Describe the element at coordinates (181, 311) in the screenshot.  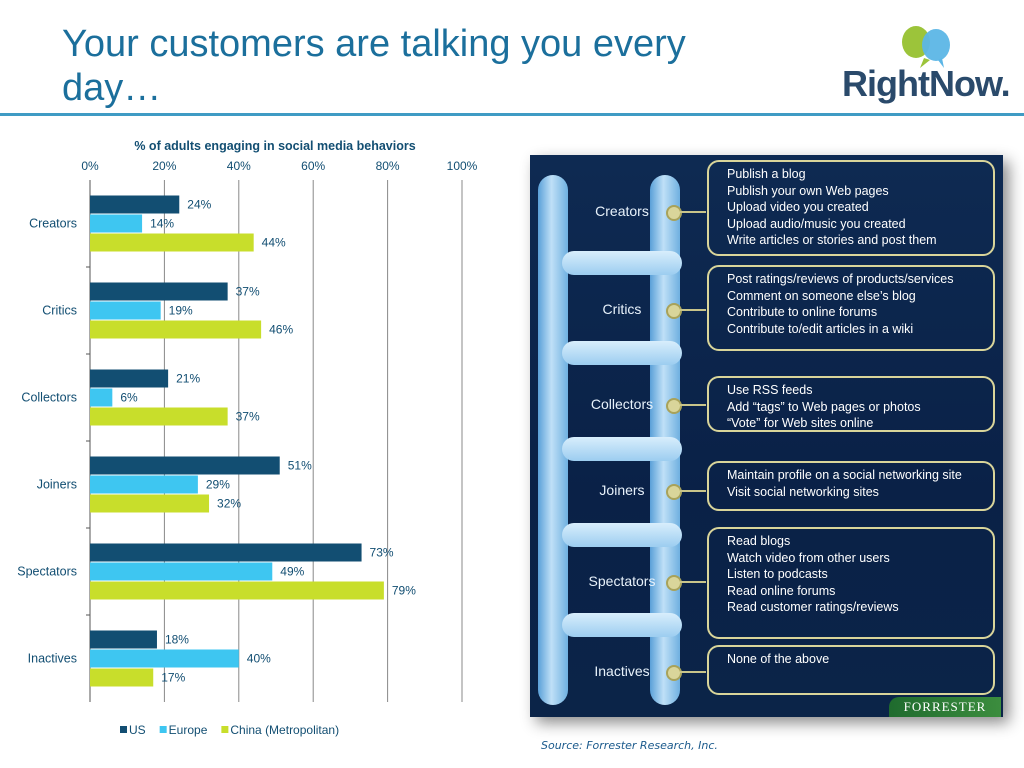
I see `data-label: 19%` at that location.